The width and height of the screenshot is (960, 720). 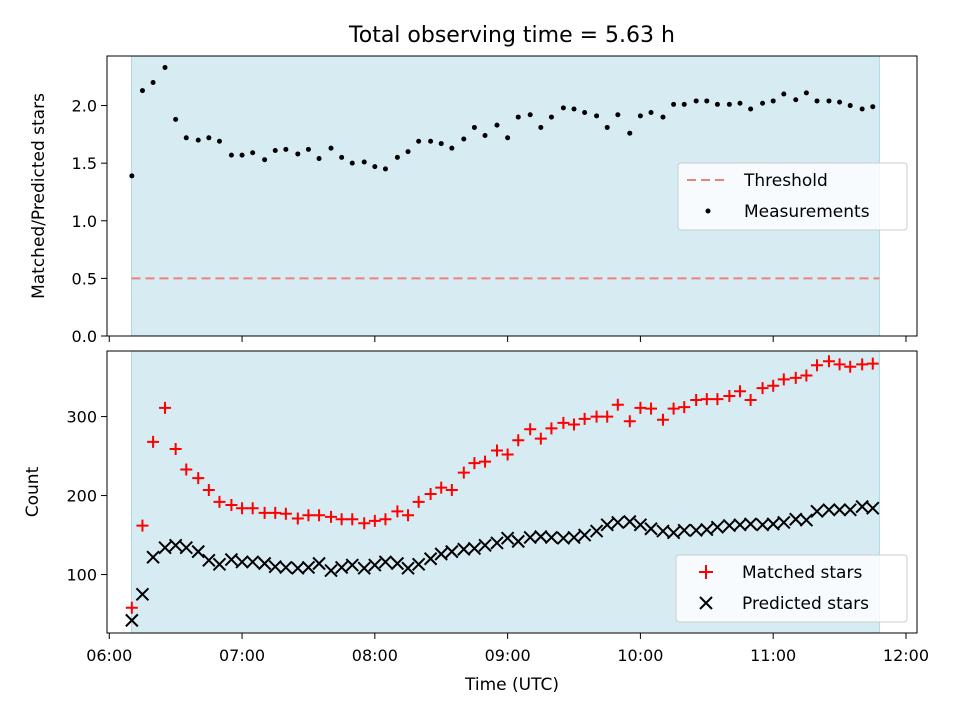 I want to click on top-y-tick-label: 1.5, so click(x=84, y=163).